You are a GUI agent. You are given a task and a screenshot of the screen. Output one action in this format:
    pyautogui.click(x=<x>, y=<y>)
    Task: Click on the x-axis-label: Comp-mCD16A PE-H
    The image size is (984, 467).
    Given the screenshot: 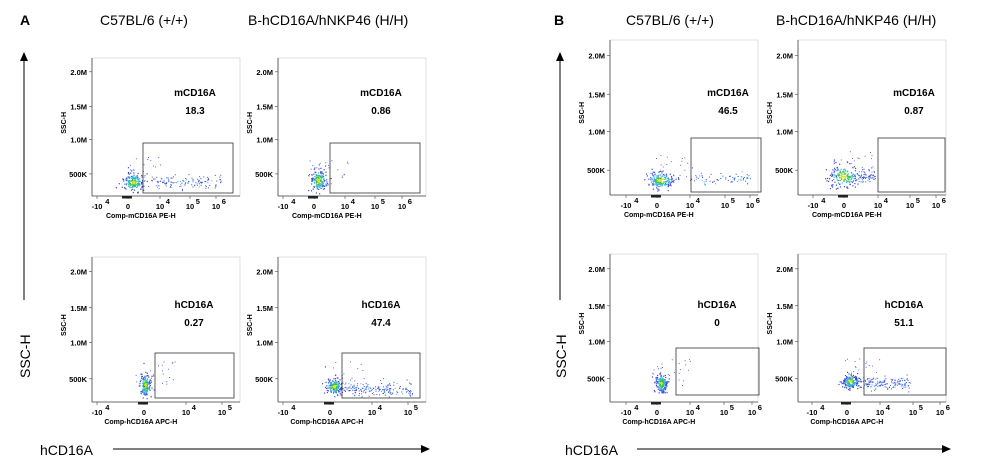 What is the action you would take?
    pyautogui.click(x=847, y=215)
    